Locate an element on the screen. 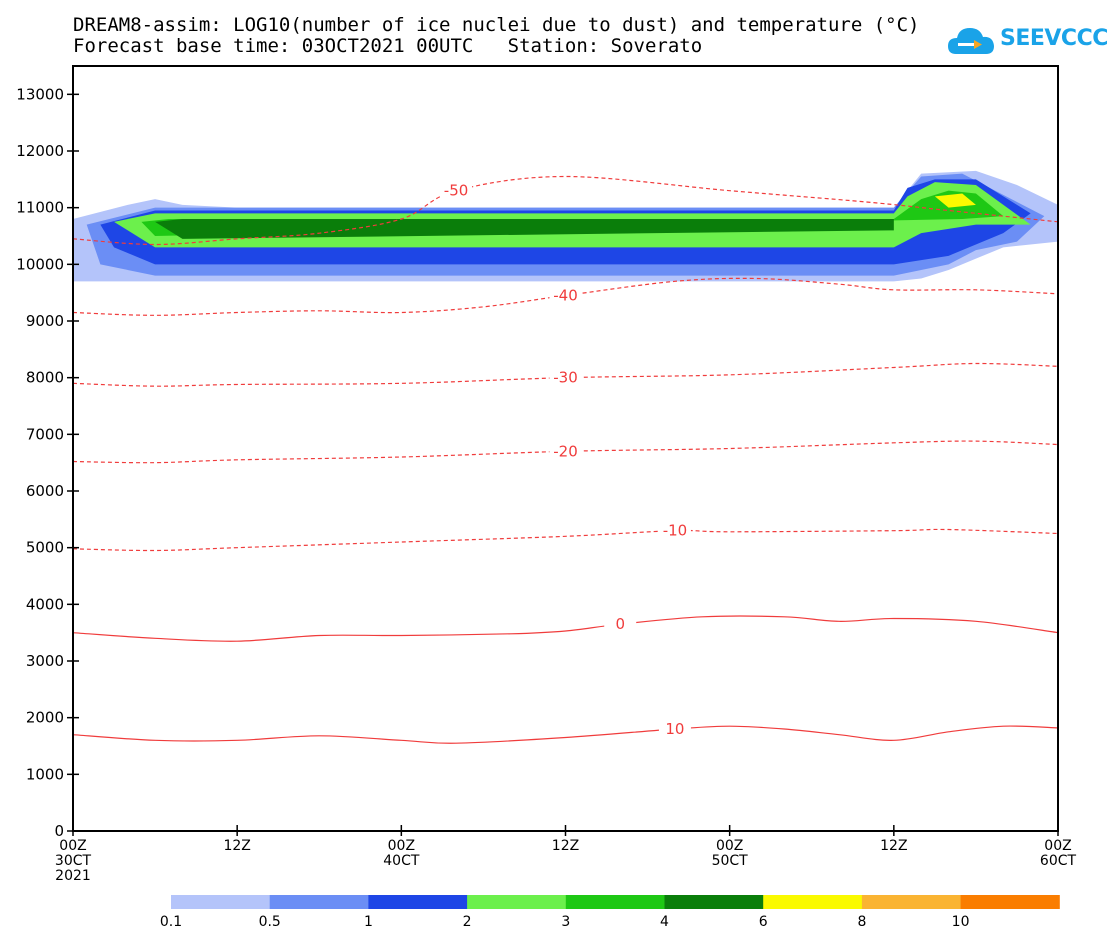  y-tick-label: 7000 is located at coordinates (45, 434).